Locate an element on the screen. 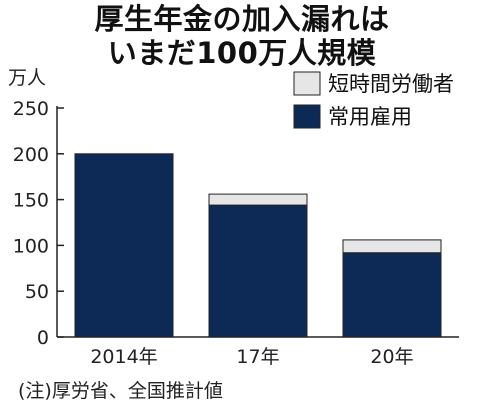 This screenshot has height=415, width=484. chart-title-line1: 厚生年金の加入漏れは is located at coordinates (242, 19).